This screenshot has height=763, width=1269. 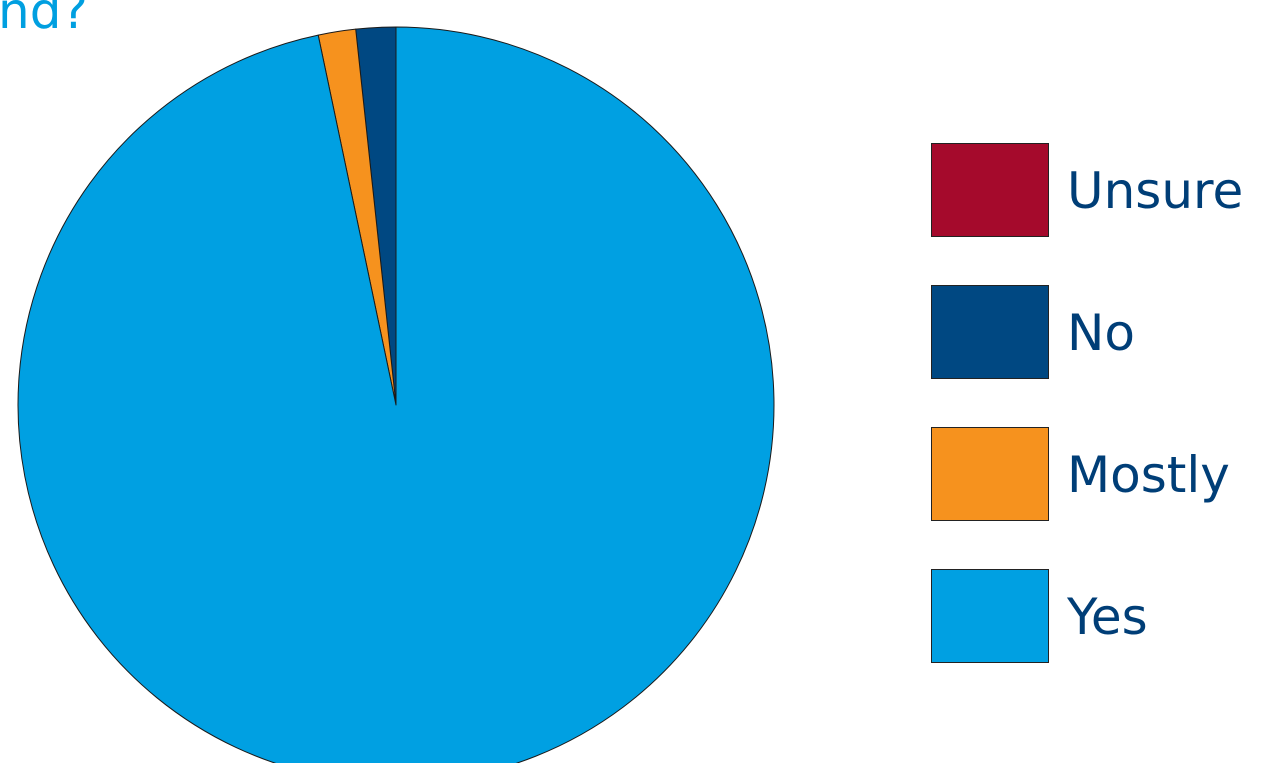 What do you see at coordinates (1101, 332) in the screenshot?
I see `legend-label-no: No` at bounding box center [1101, 332].